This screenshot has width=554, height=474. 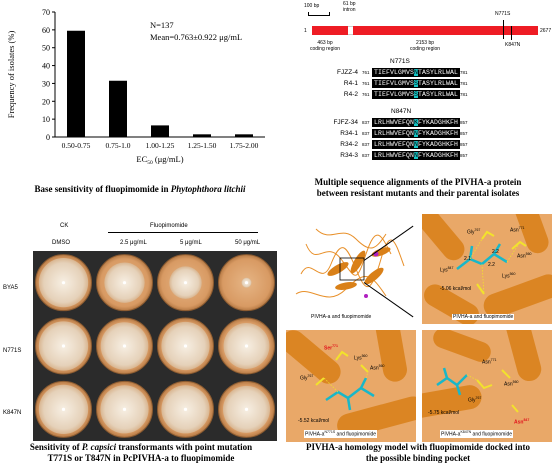 What do you see at coordinates (307, 378) in the screenshot?
I see `label-gly-n771s: Gly767` at bounding box center [307, 378].